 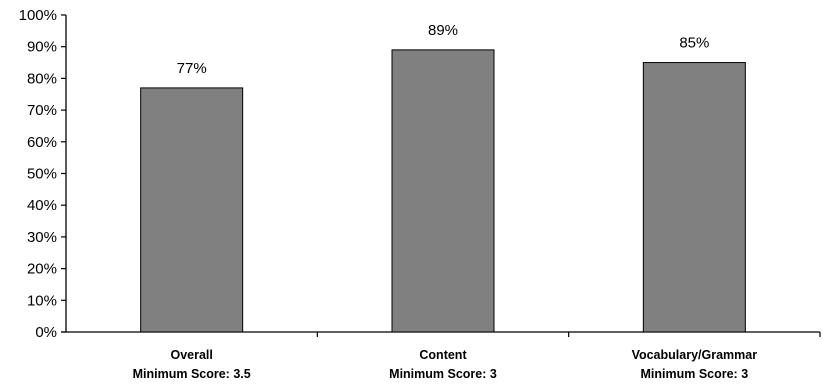 What do you see at coordinates (695, 355) in the screenshot?
I see `x-category-label: Vocabulary/Grammar` at bounding box center [695, 355].